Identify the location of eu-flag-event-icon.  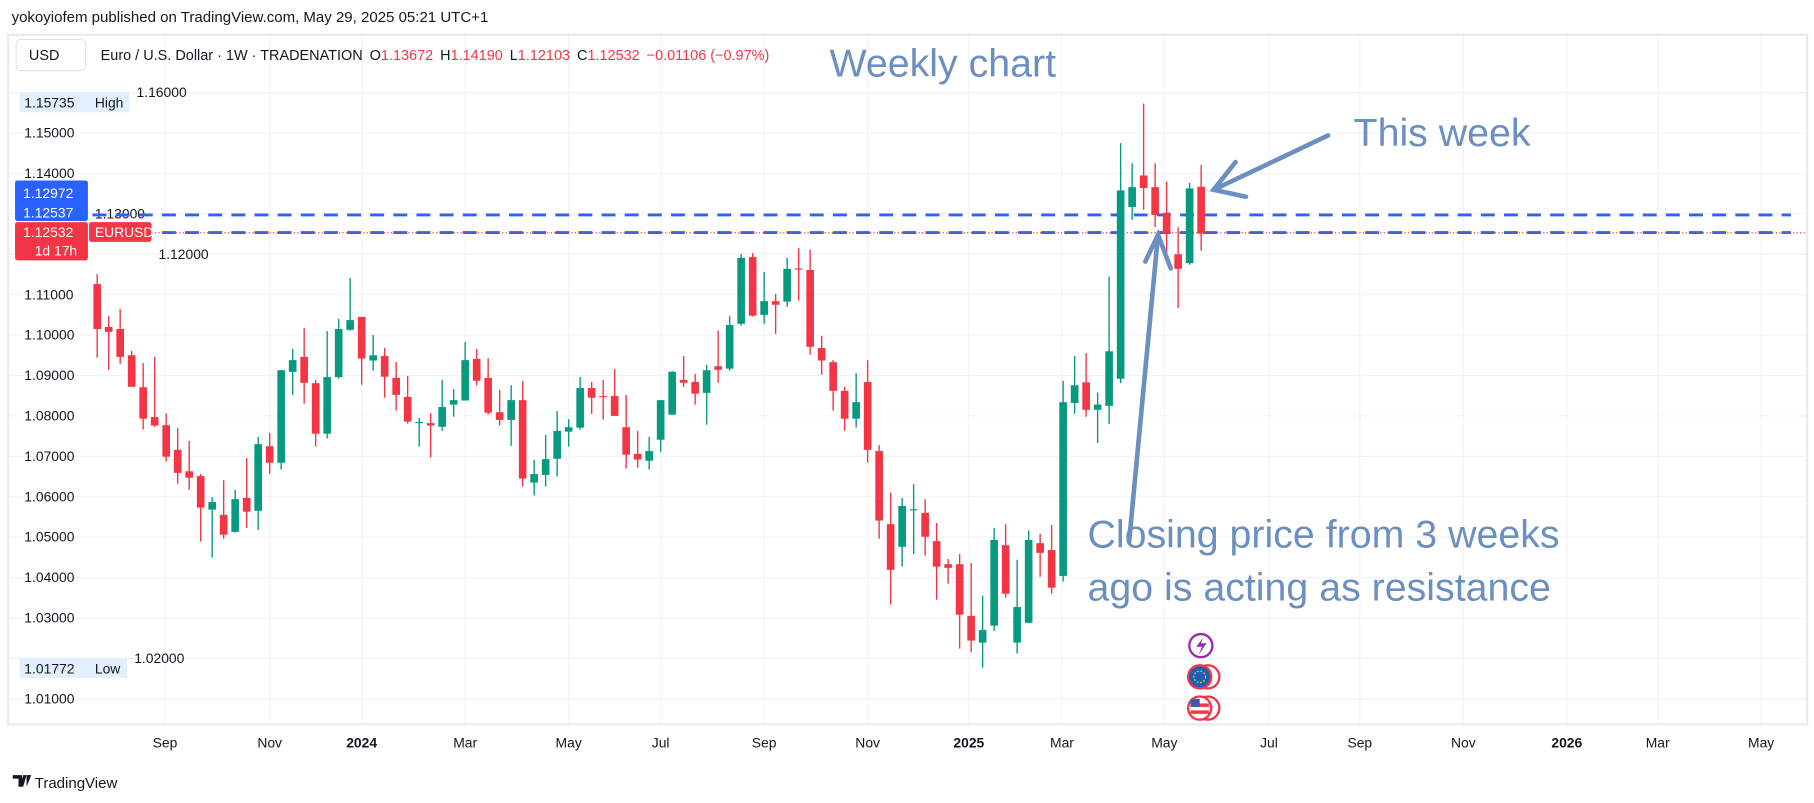
(1203, 677).